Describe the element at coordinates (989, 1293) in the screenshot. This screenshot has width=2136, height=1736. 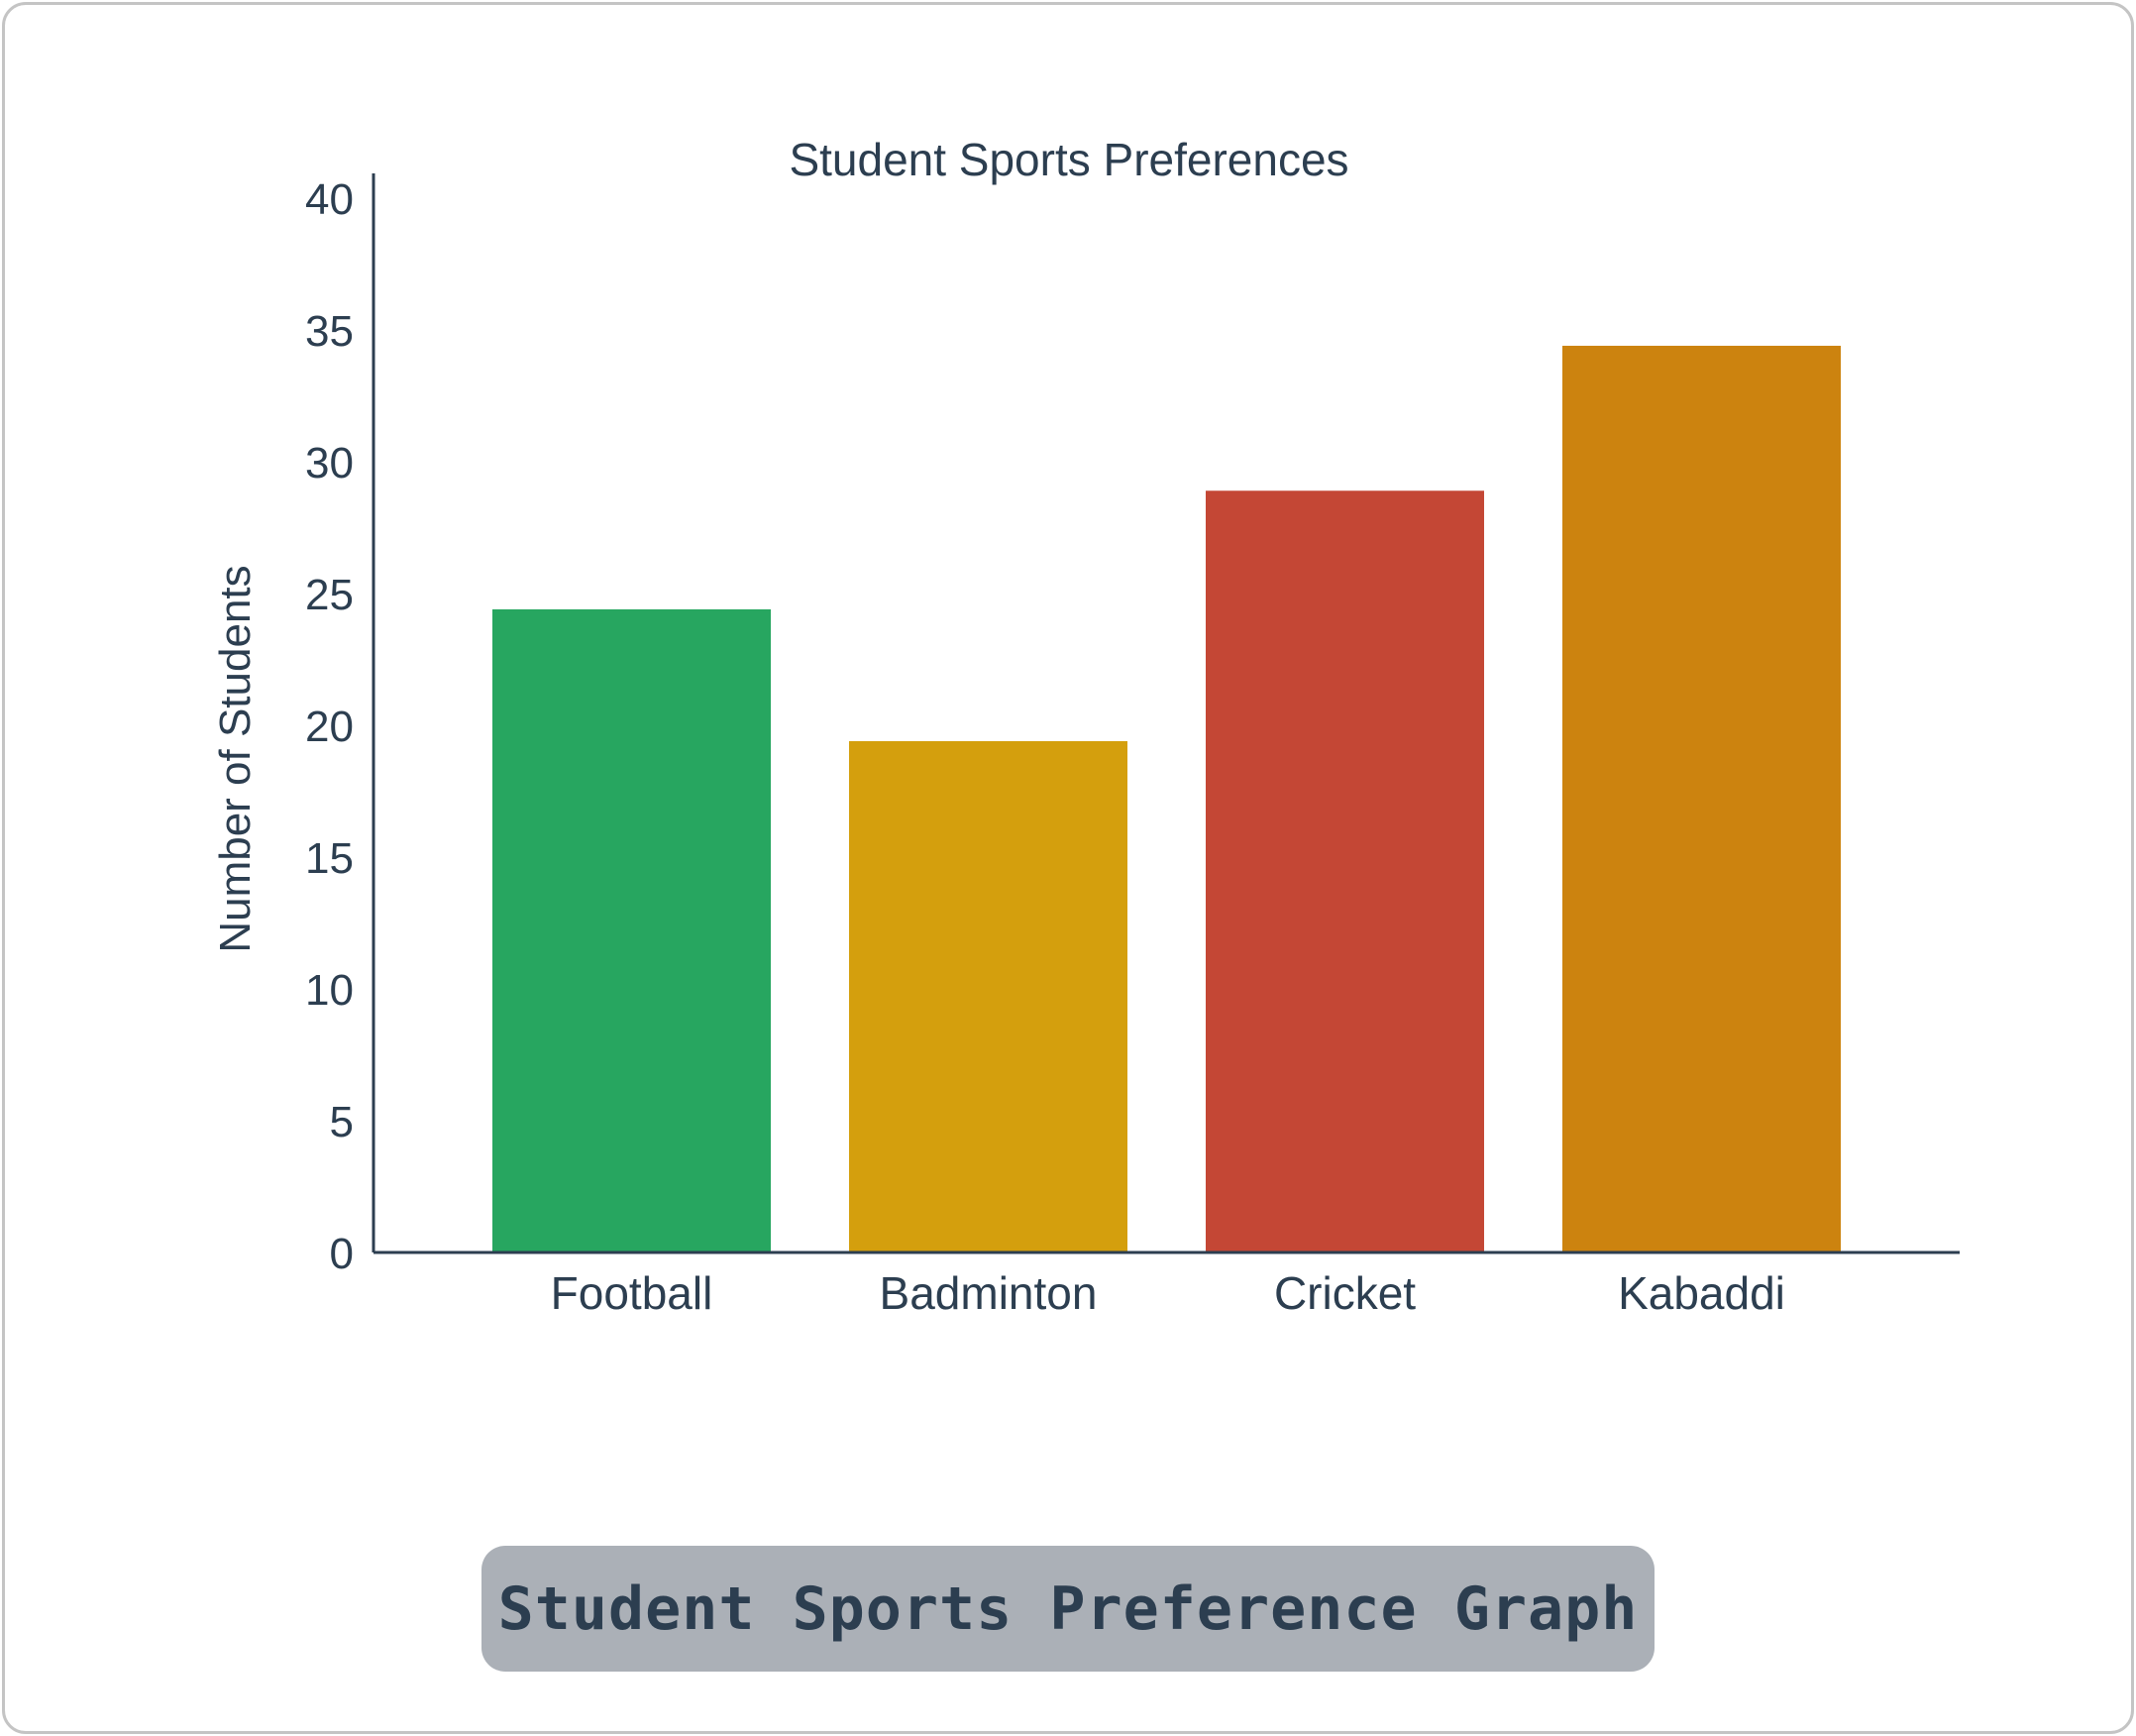
I see `x-tick-label: Badminton` at that location.